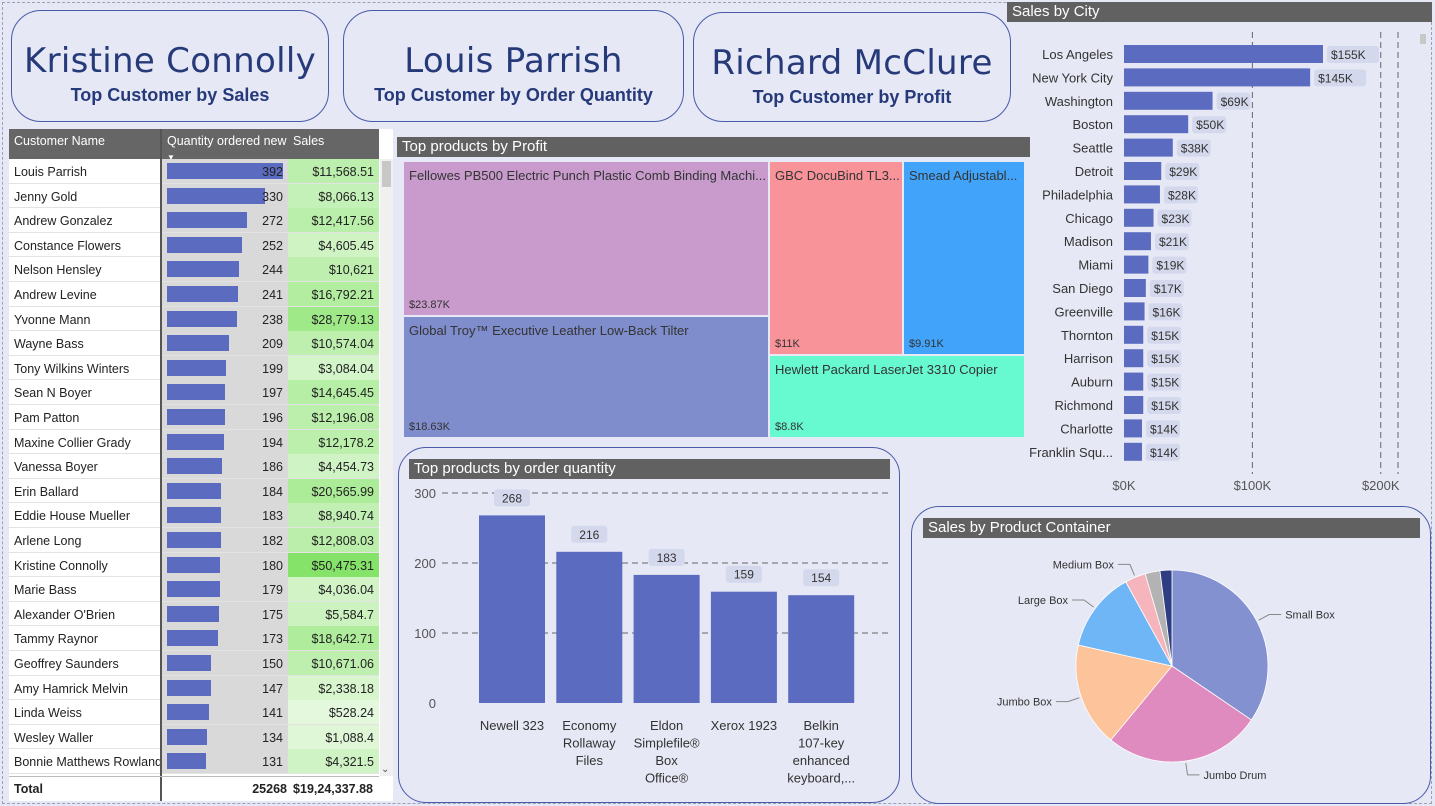 This screenshot has width=1435, height=806. I want to click on scrollbar-thumb, so click(386, 174).